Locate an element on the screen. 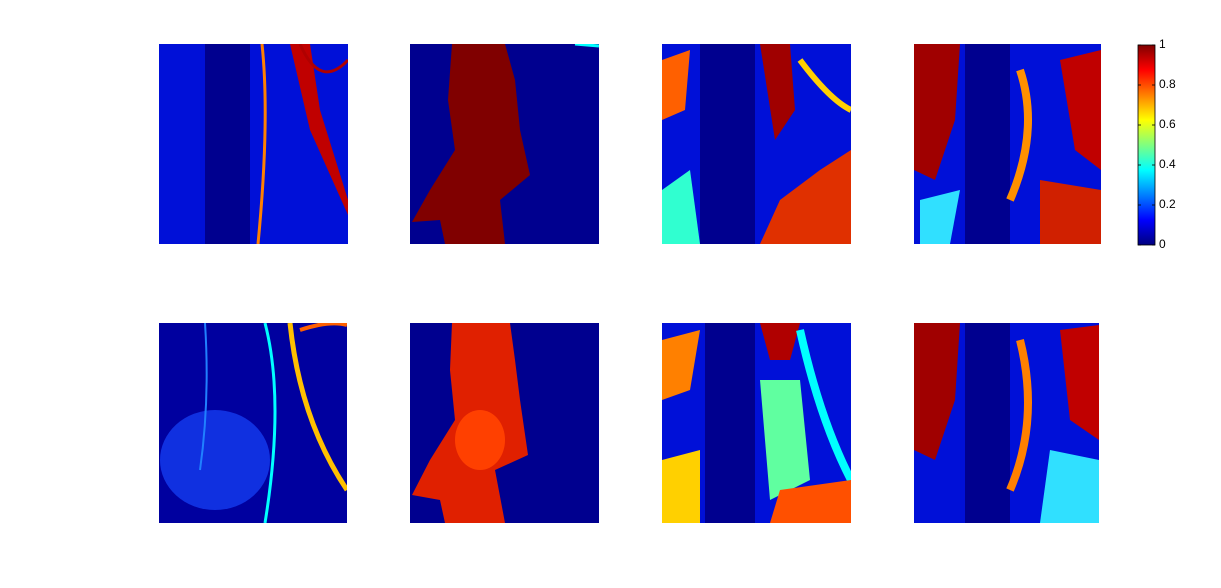  colorbar-tick-label: 0.8 is located at coordinates (1167, 84).